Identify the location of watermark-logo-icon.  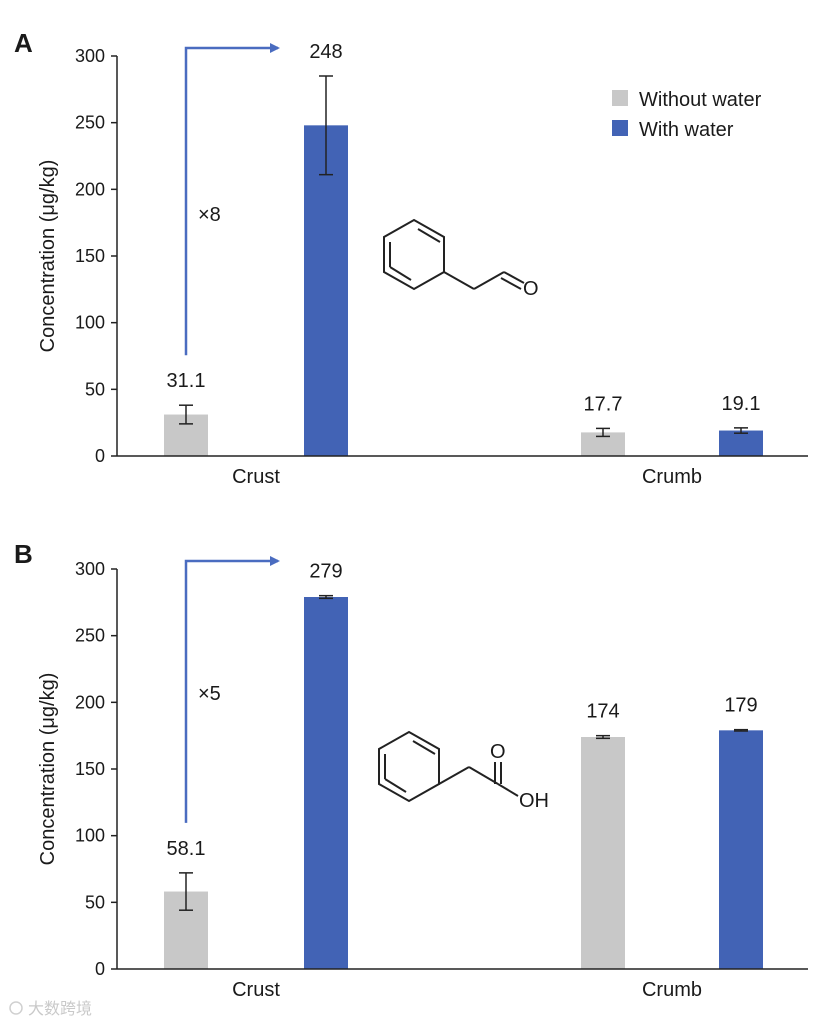
(16, 1008).